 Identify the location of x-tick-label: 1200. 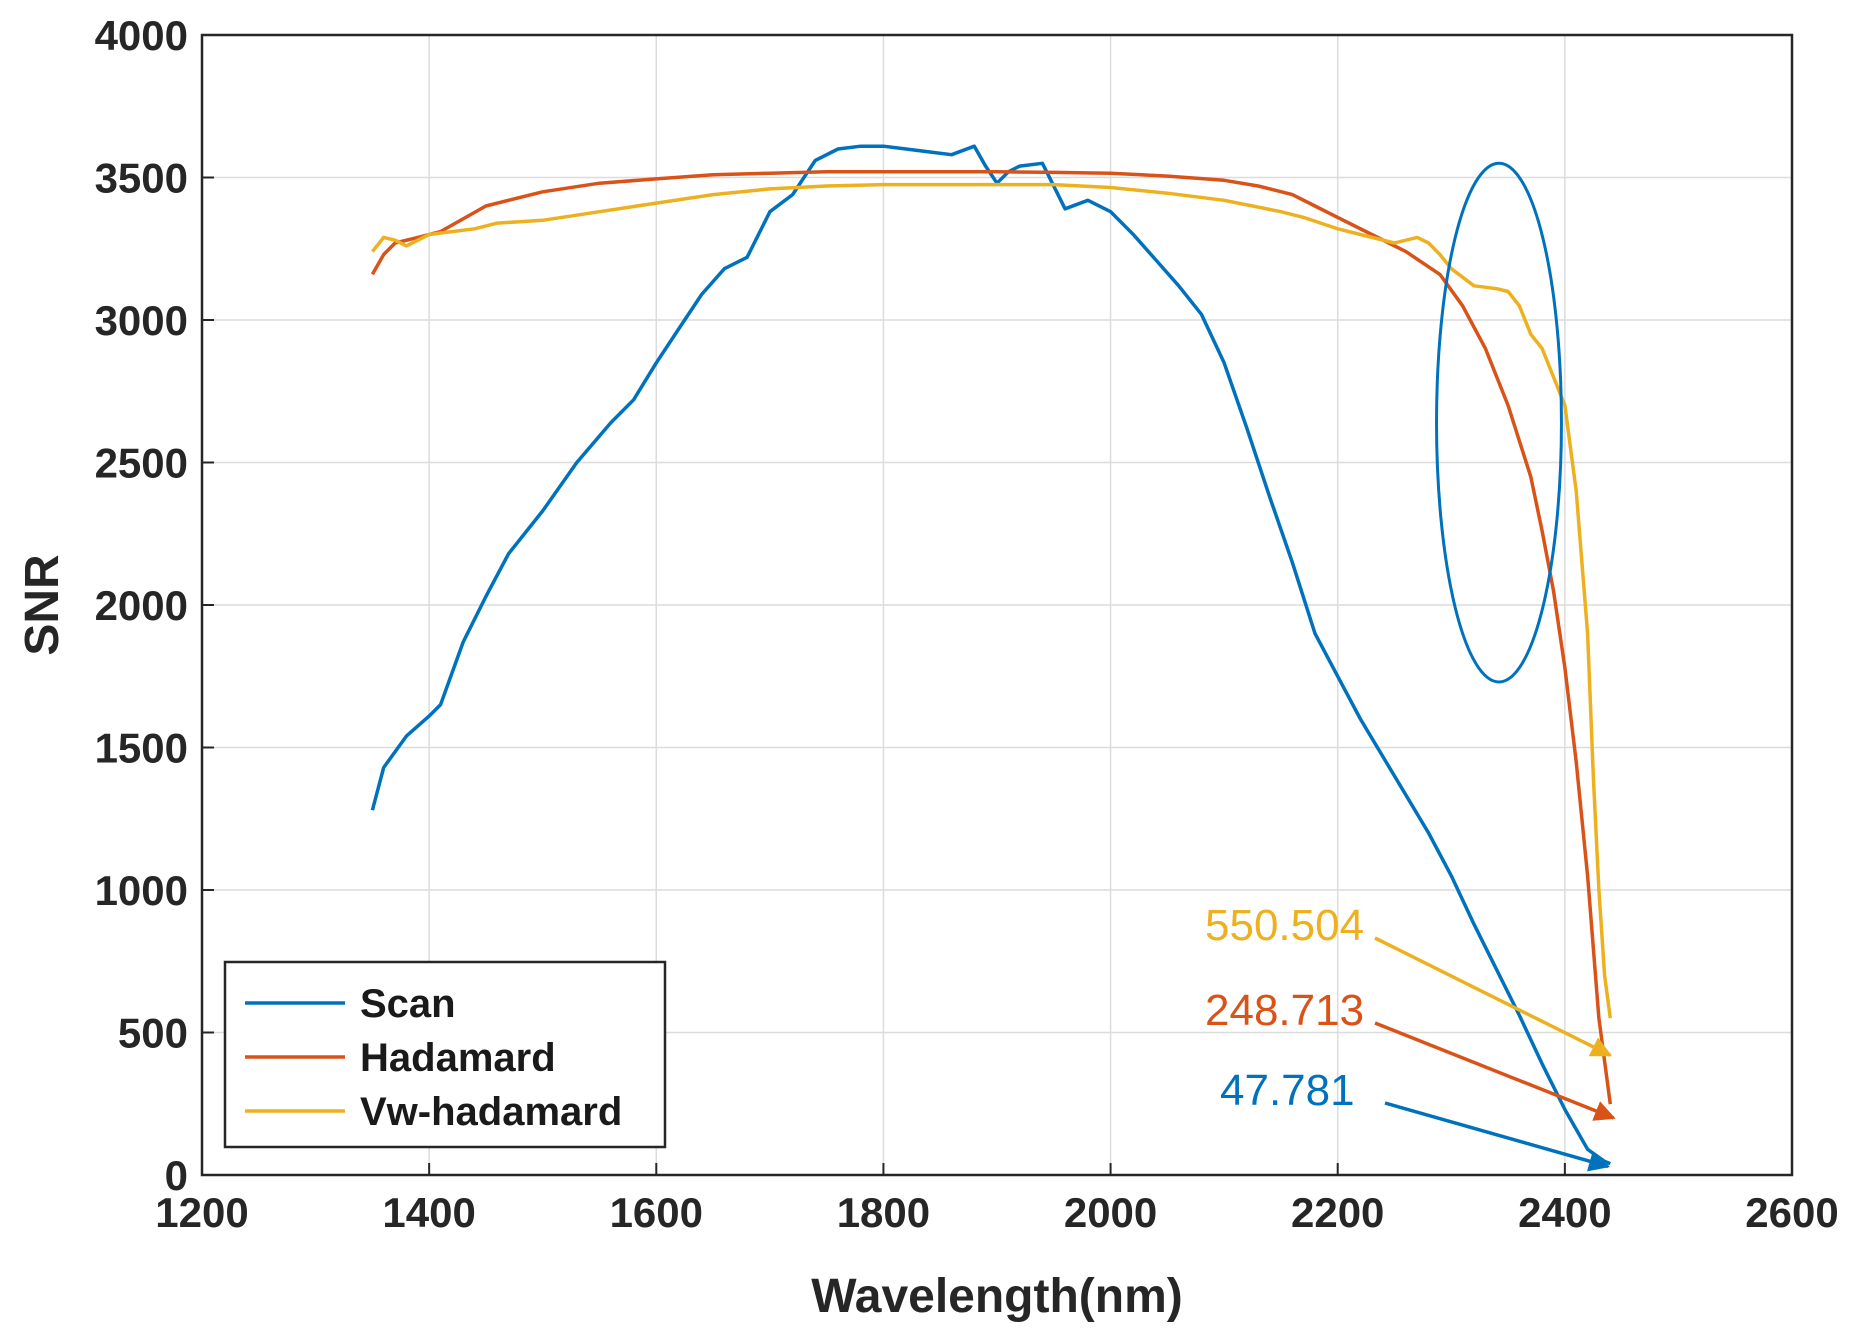
(201, 1212).